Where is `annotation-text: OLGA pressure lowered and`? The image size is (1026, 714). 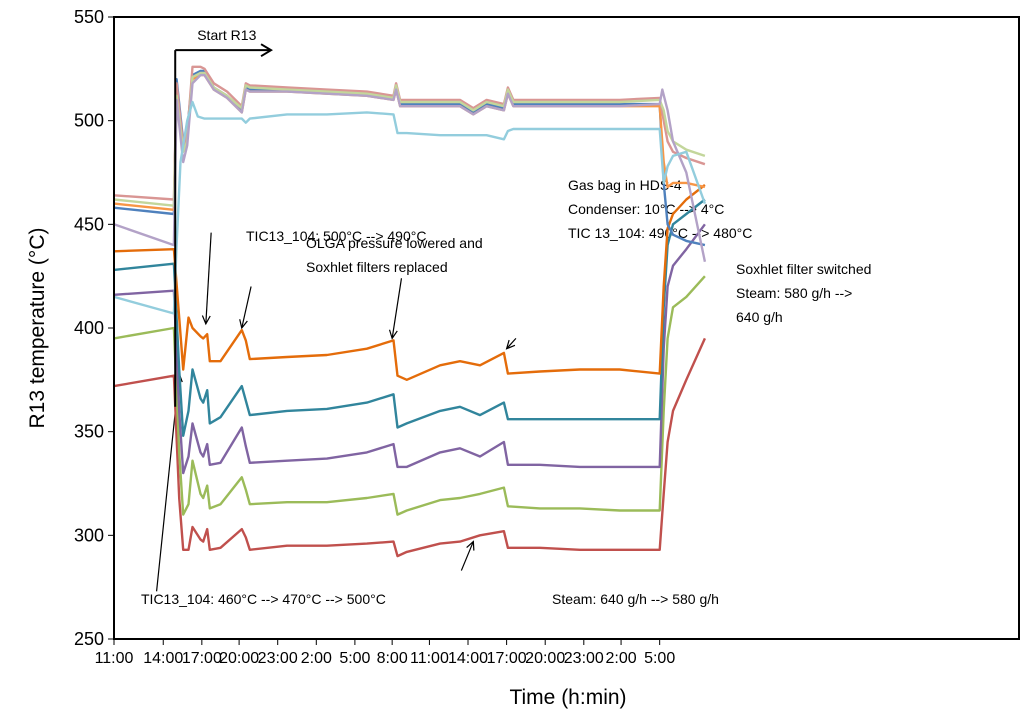 annotation-text: OLGA pressure lowered and is located at coordinates (394, 243).